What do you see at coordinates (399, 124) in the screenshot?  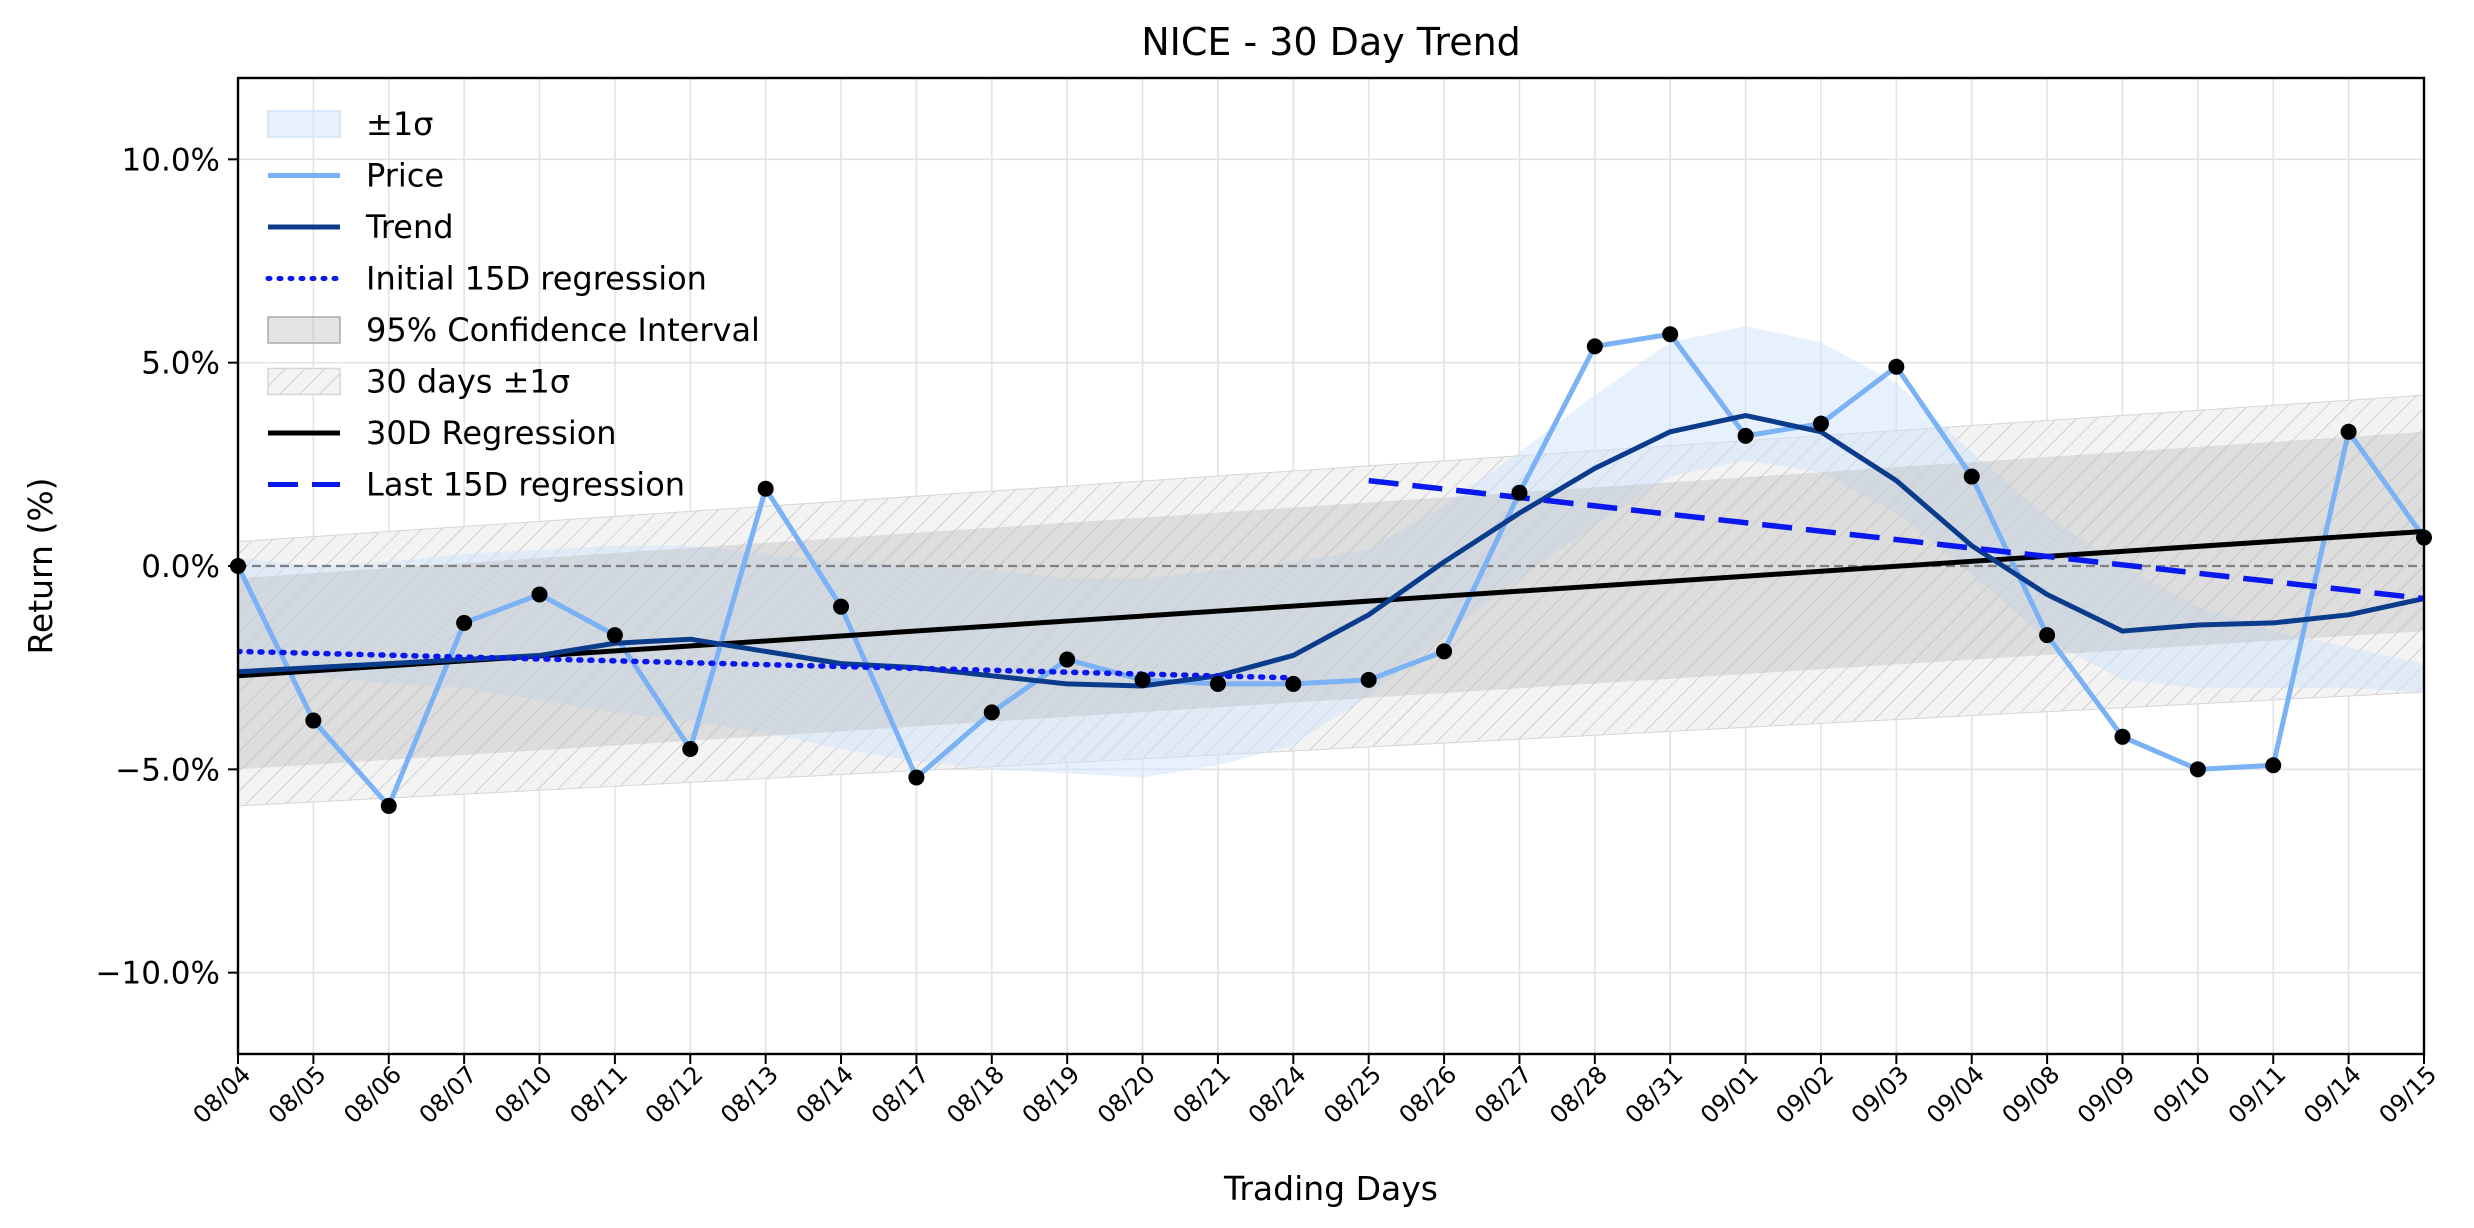 I see `legend-label: ±1σ` at bounding box center [399, 124].